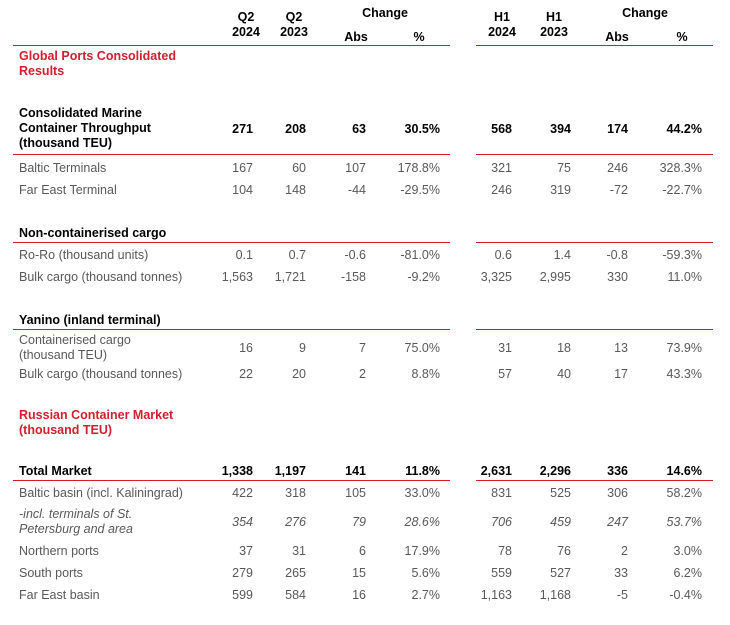 Image resolution: width=730 pixels, height=625 pixels. Describe the element at coordinates (684, 374) in the screenshot. I see `cell-yanino-bulk-pct-h1: 43.3%` at that location.